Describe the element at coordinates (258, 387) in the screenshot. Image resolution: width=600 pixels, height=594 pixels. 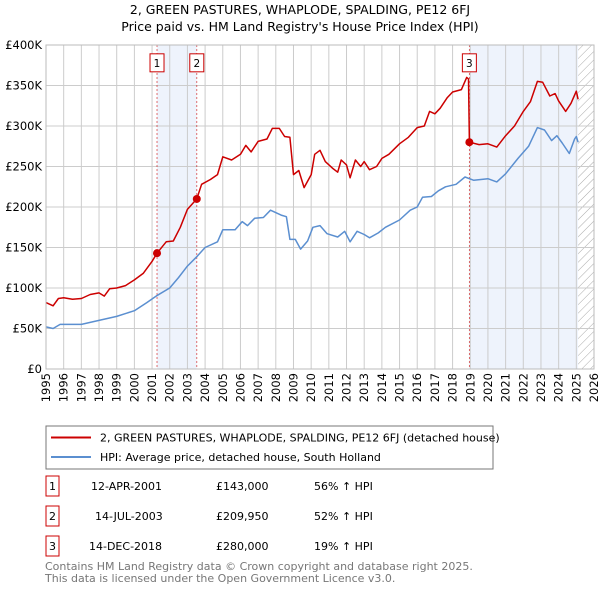
I see `x-tick-label: 2007` at that location.